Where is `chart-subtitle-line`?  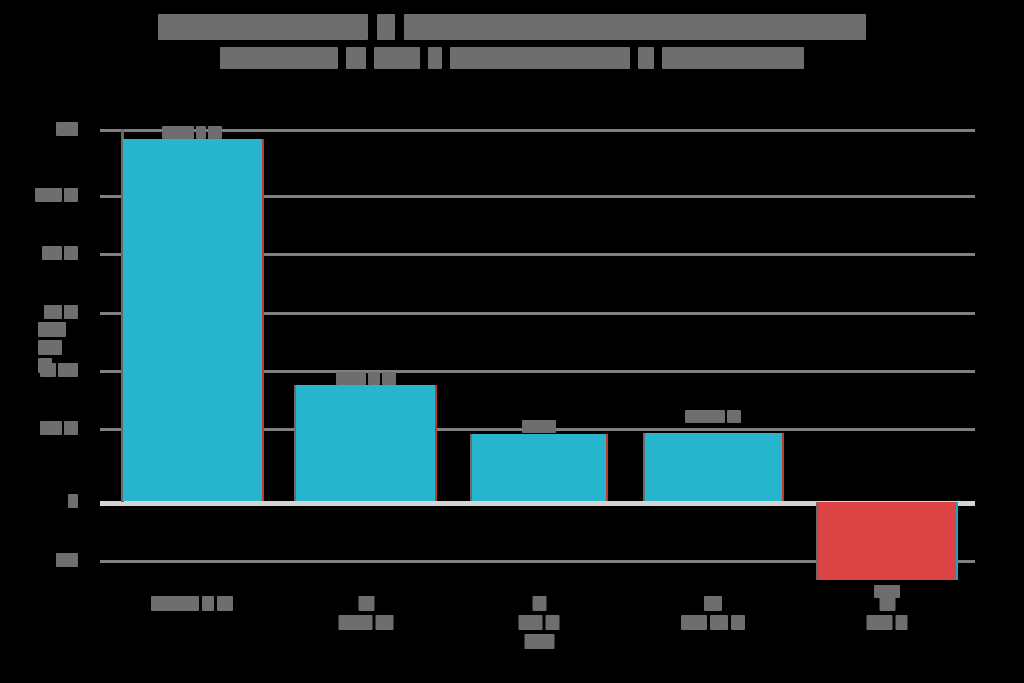 chart-subtitle-line is located at coordinates (512, 58).